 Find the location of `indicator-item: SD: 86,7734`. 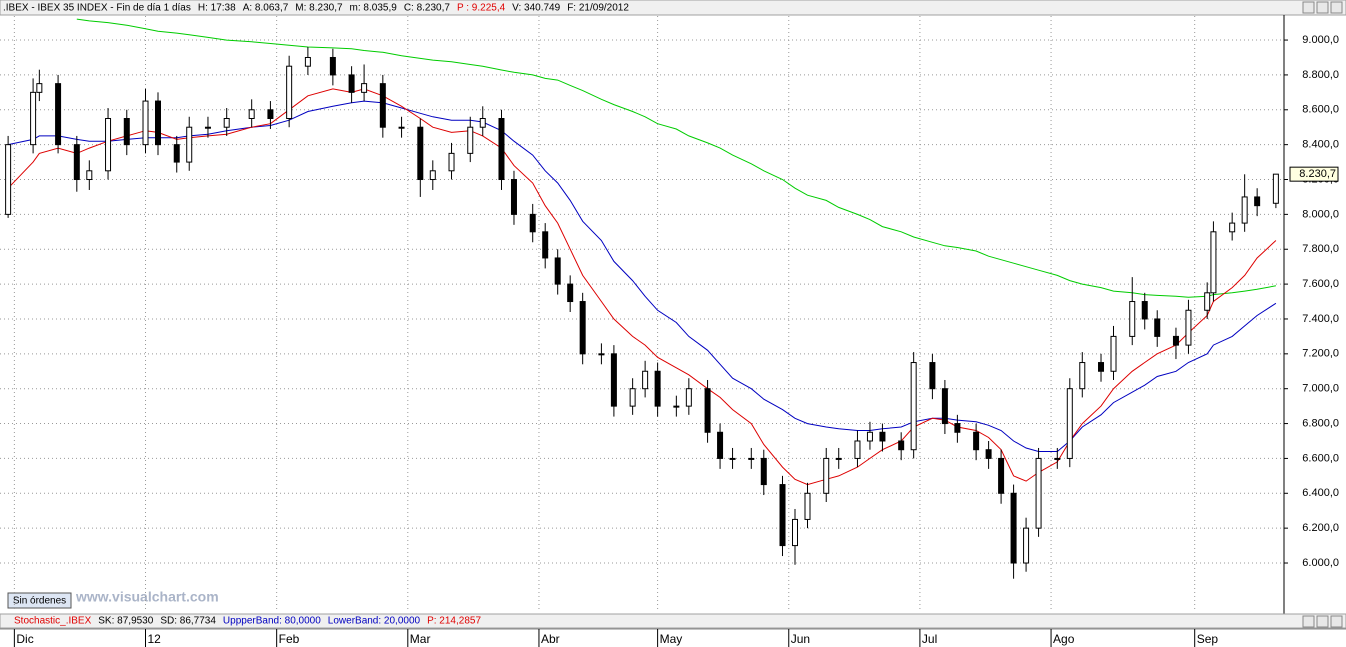

indicator-item: SD: 86,7734 is located at coordinates (188, 621).